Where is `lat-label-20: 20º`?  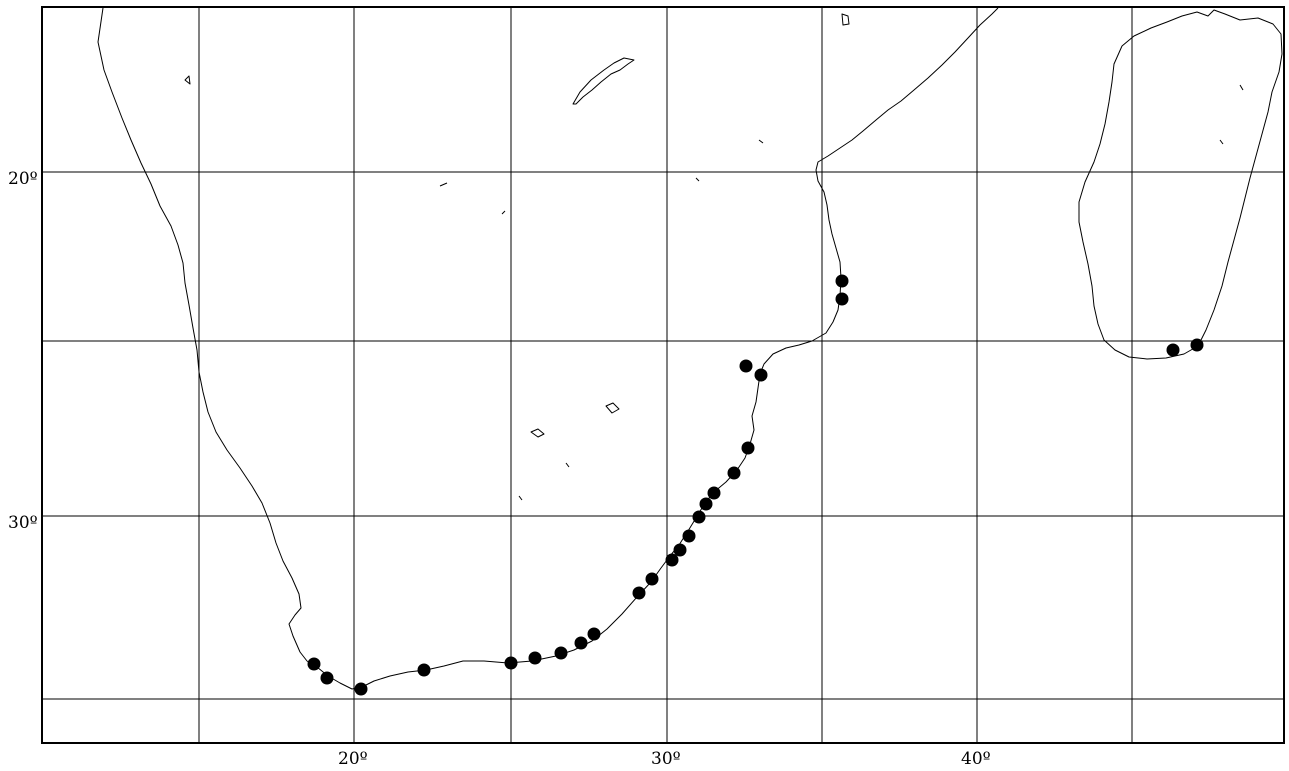
lat-label-20: 20º is located at coordinates (23, 179).